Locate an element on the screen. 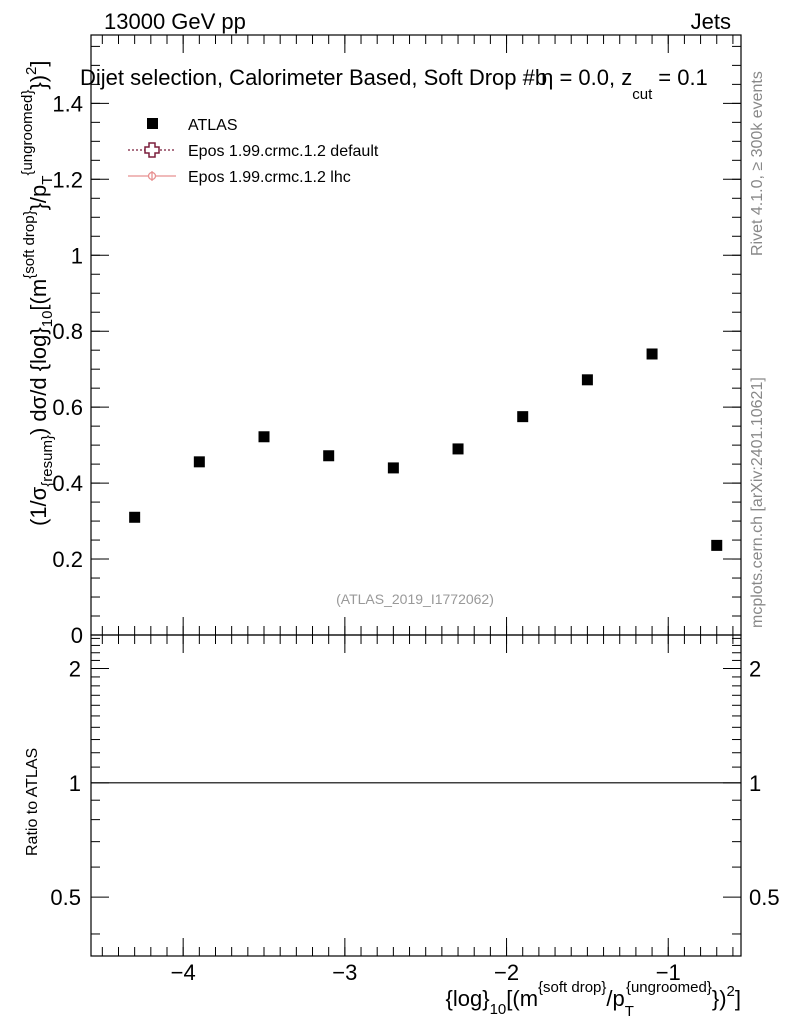 This screenshot has height=1024, width=786. y-tick-label: 0.4 is located at coordinates (67, 483).